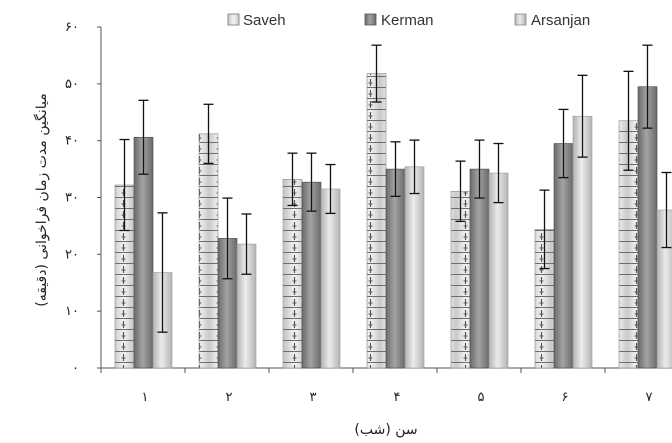 This screenshot has height=443, width=672. I want to click on x-axis-title: سن (شب), so click(385, 430).